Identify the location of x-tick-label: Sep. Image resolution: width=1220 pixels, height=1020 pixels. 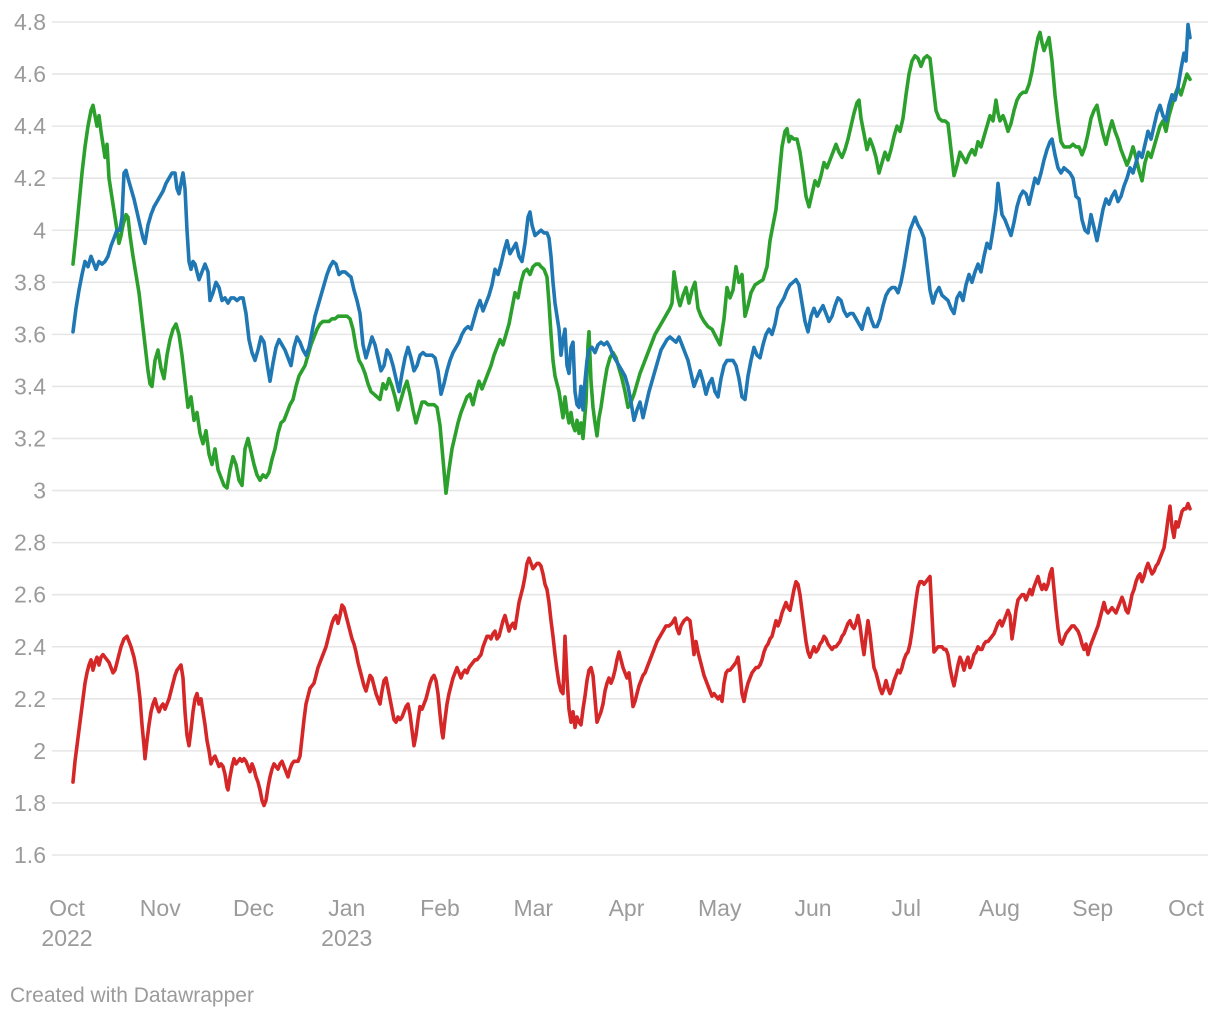
(1092, 908).